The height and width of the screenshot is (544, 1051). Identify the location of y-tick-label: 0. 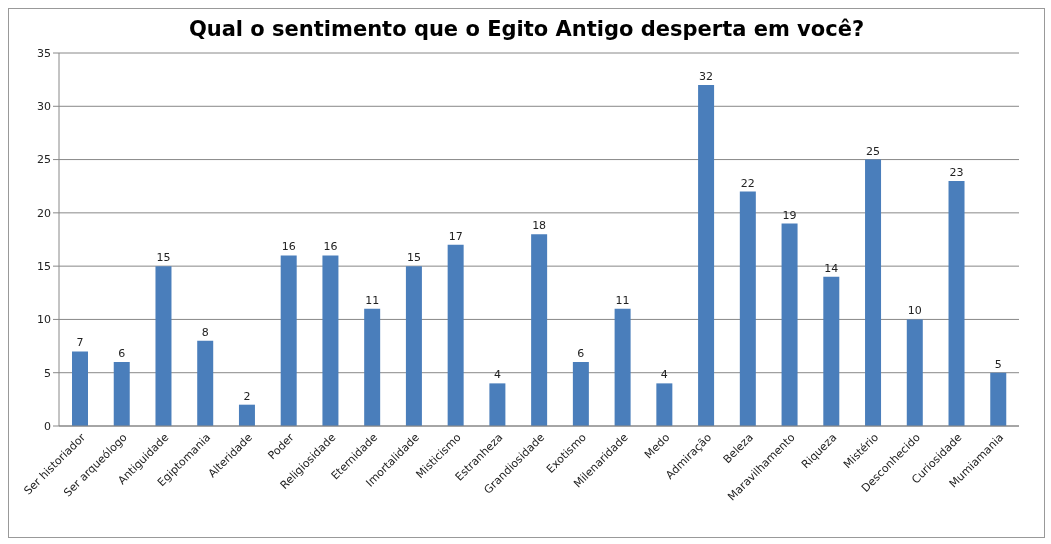
(47, 426).